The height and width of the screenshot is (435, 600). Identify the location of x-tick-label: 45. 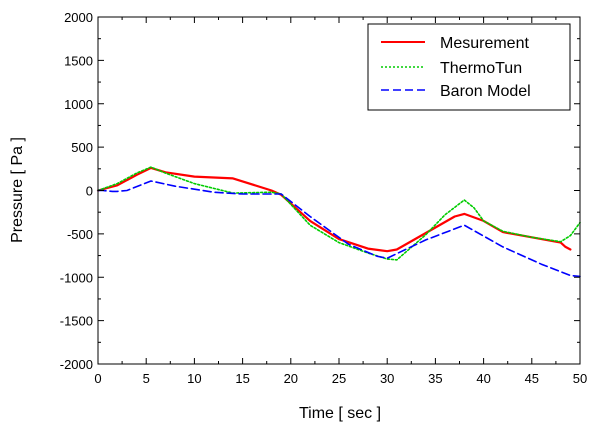
(532, 378).